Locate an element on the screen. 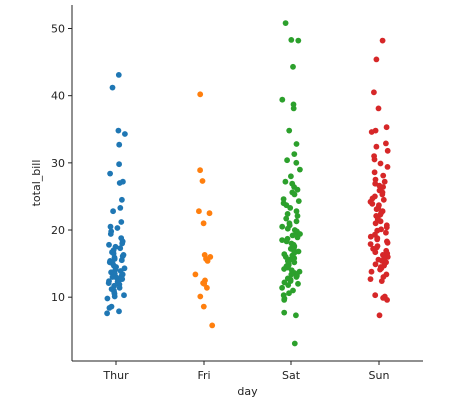 The width and height of the screenshot is (474, 411). y-tick-label: 10 is located at coordinates (58, 297).